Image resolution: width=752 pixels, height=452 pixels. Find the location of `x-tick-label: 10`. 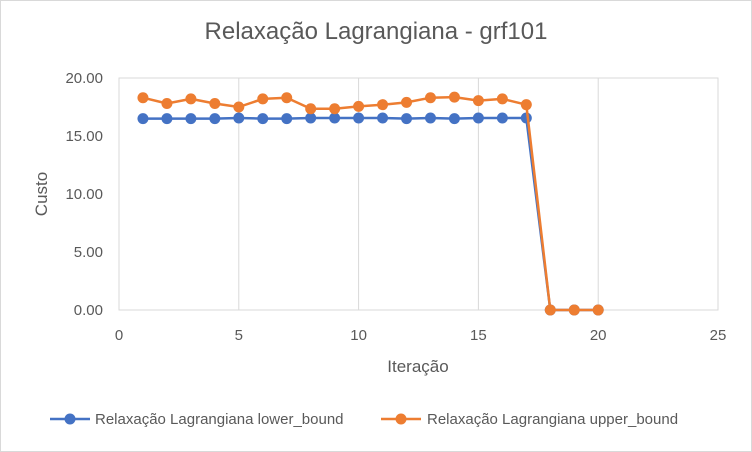

x-tick-label: 10 is located at coordinates (358, 335).